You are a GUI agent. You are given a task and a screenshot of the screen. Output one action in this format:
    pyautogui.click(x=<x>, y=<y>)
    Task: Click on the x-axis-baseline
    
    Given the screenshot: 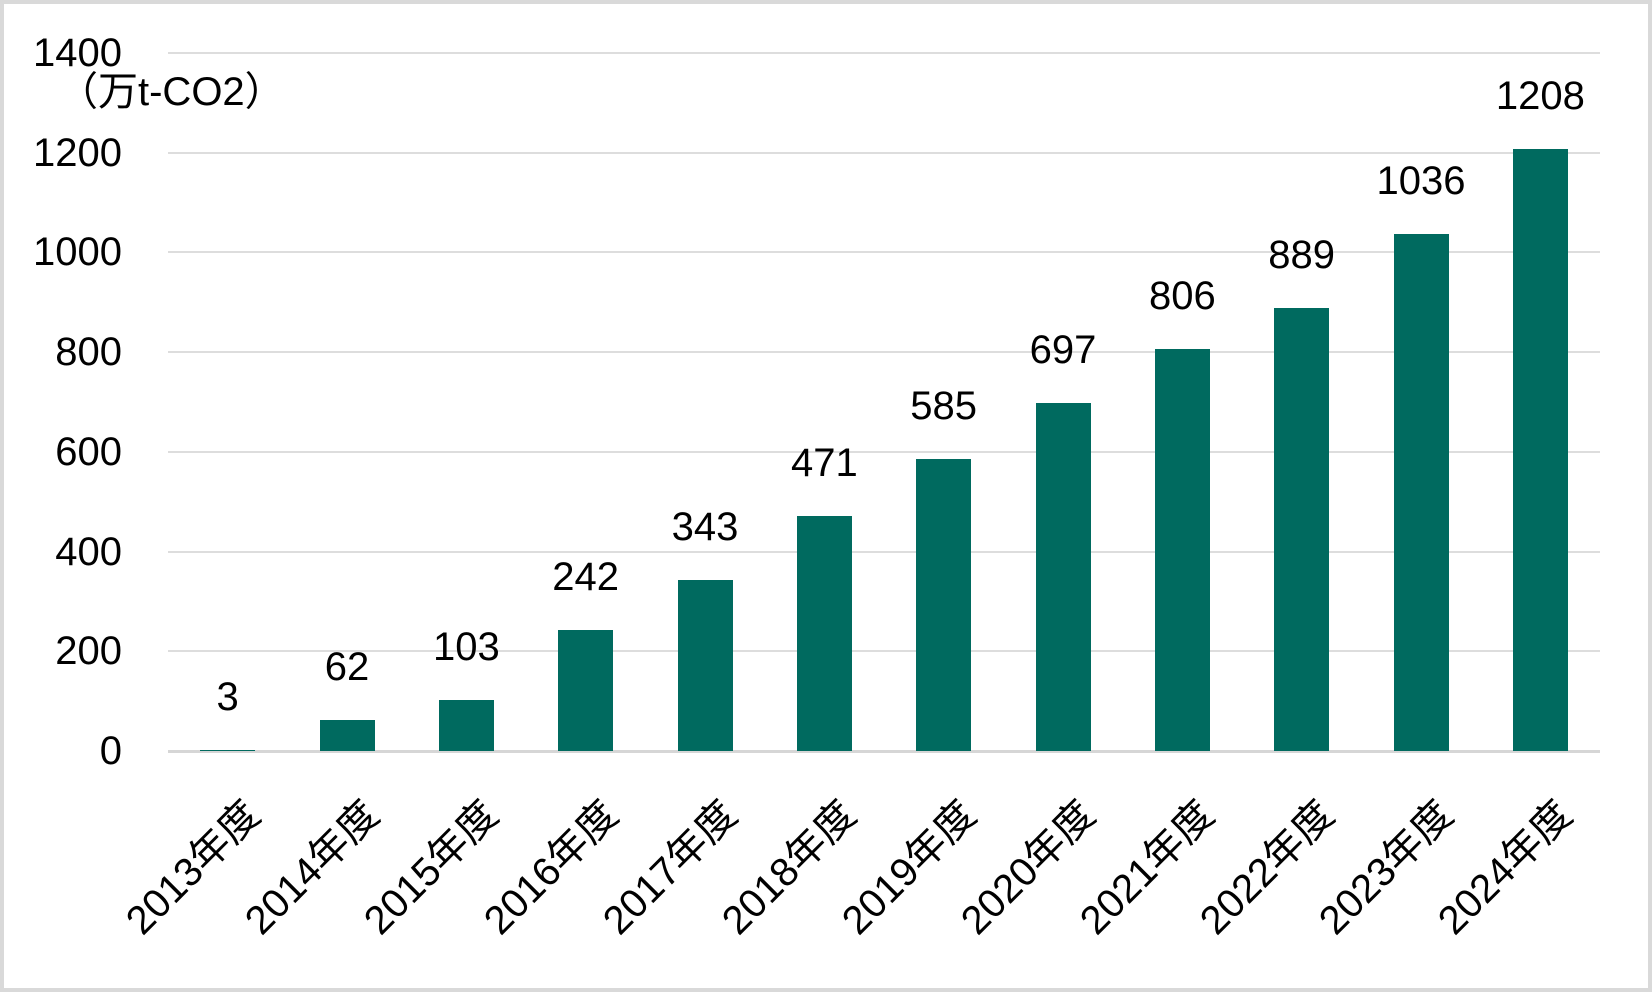 What is the action you would take?
    pyautogui.click(x=884, y=751)
    